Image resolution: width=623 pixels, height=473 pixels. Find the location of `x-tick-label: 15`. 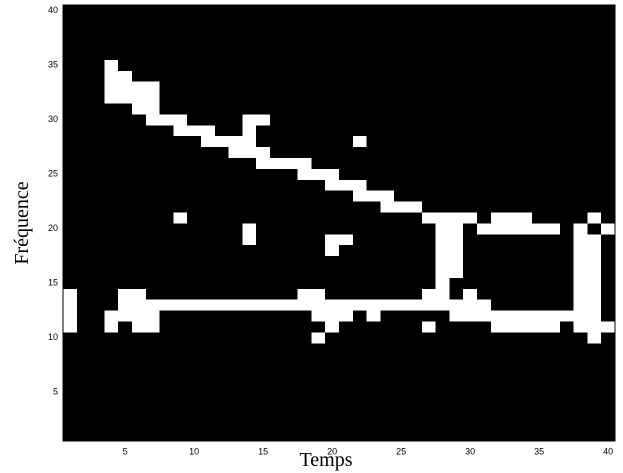

x-tick-label: 15 is located at coordinates (263, 451).